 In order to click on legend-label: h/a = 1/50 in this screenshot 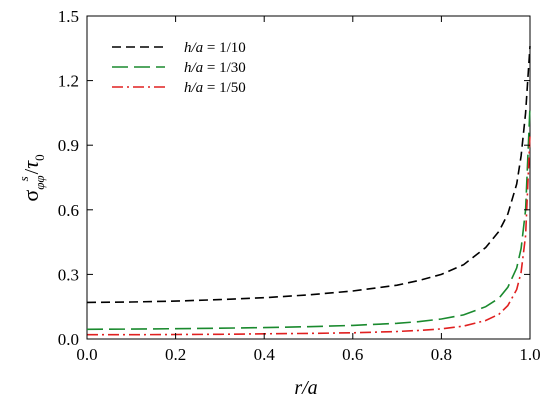, I will do `click(215, 88)`.